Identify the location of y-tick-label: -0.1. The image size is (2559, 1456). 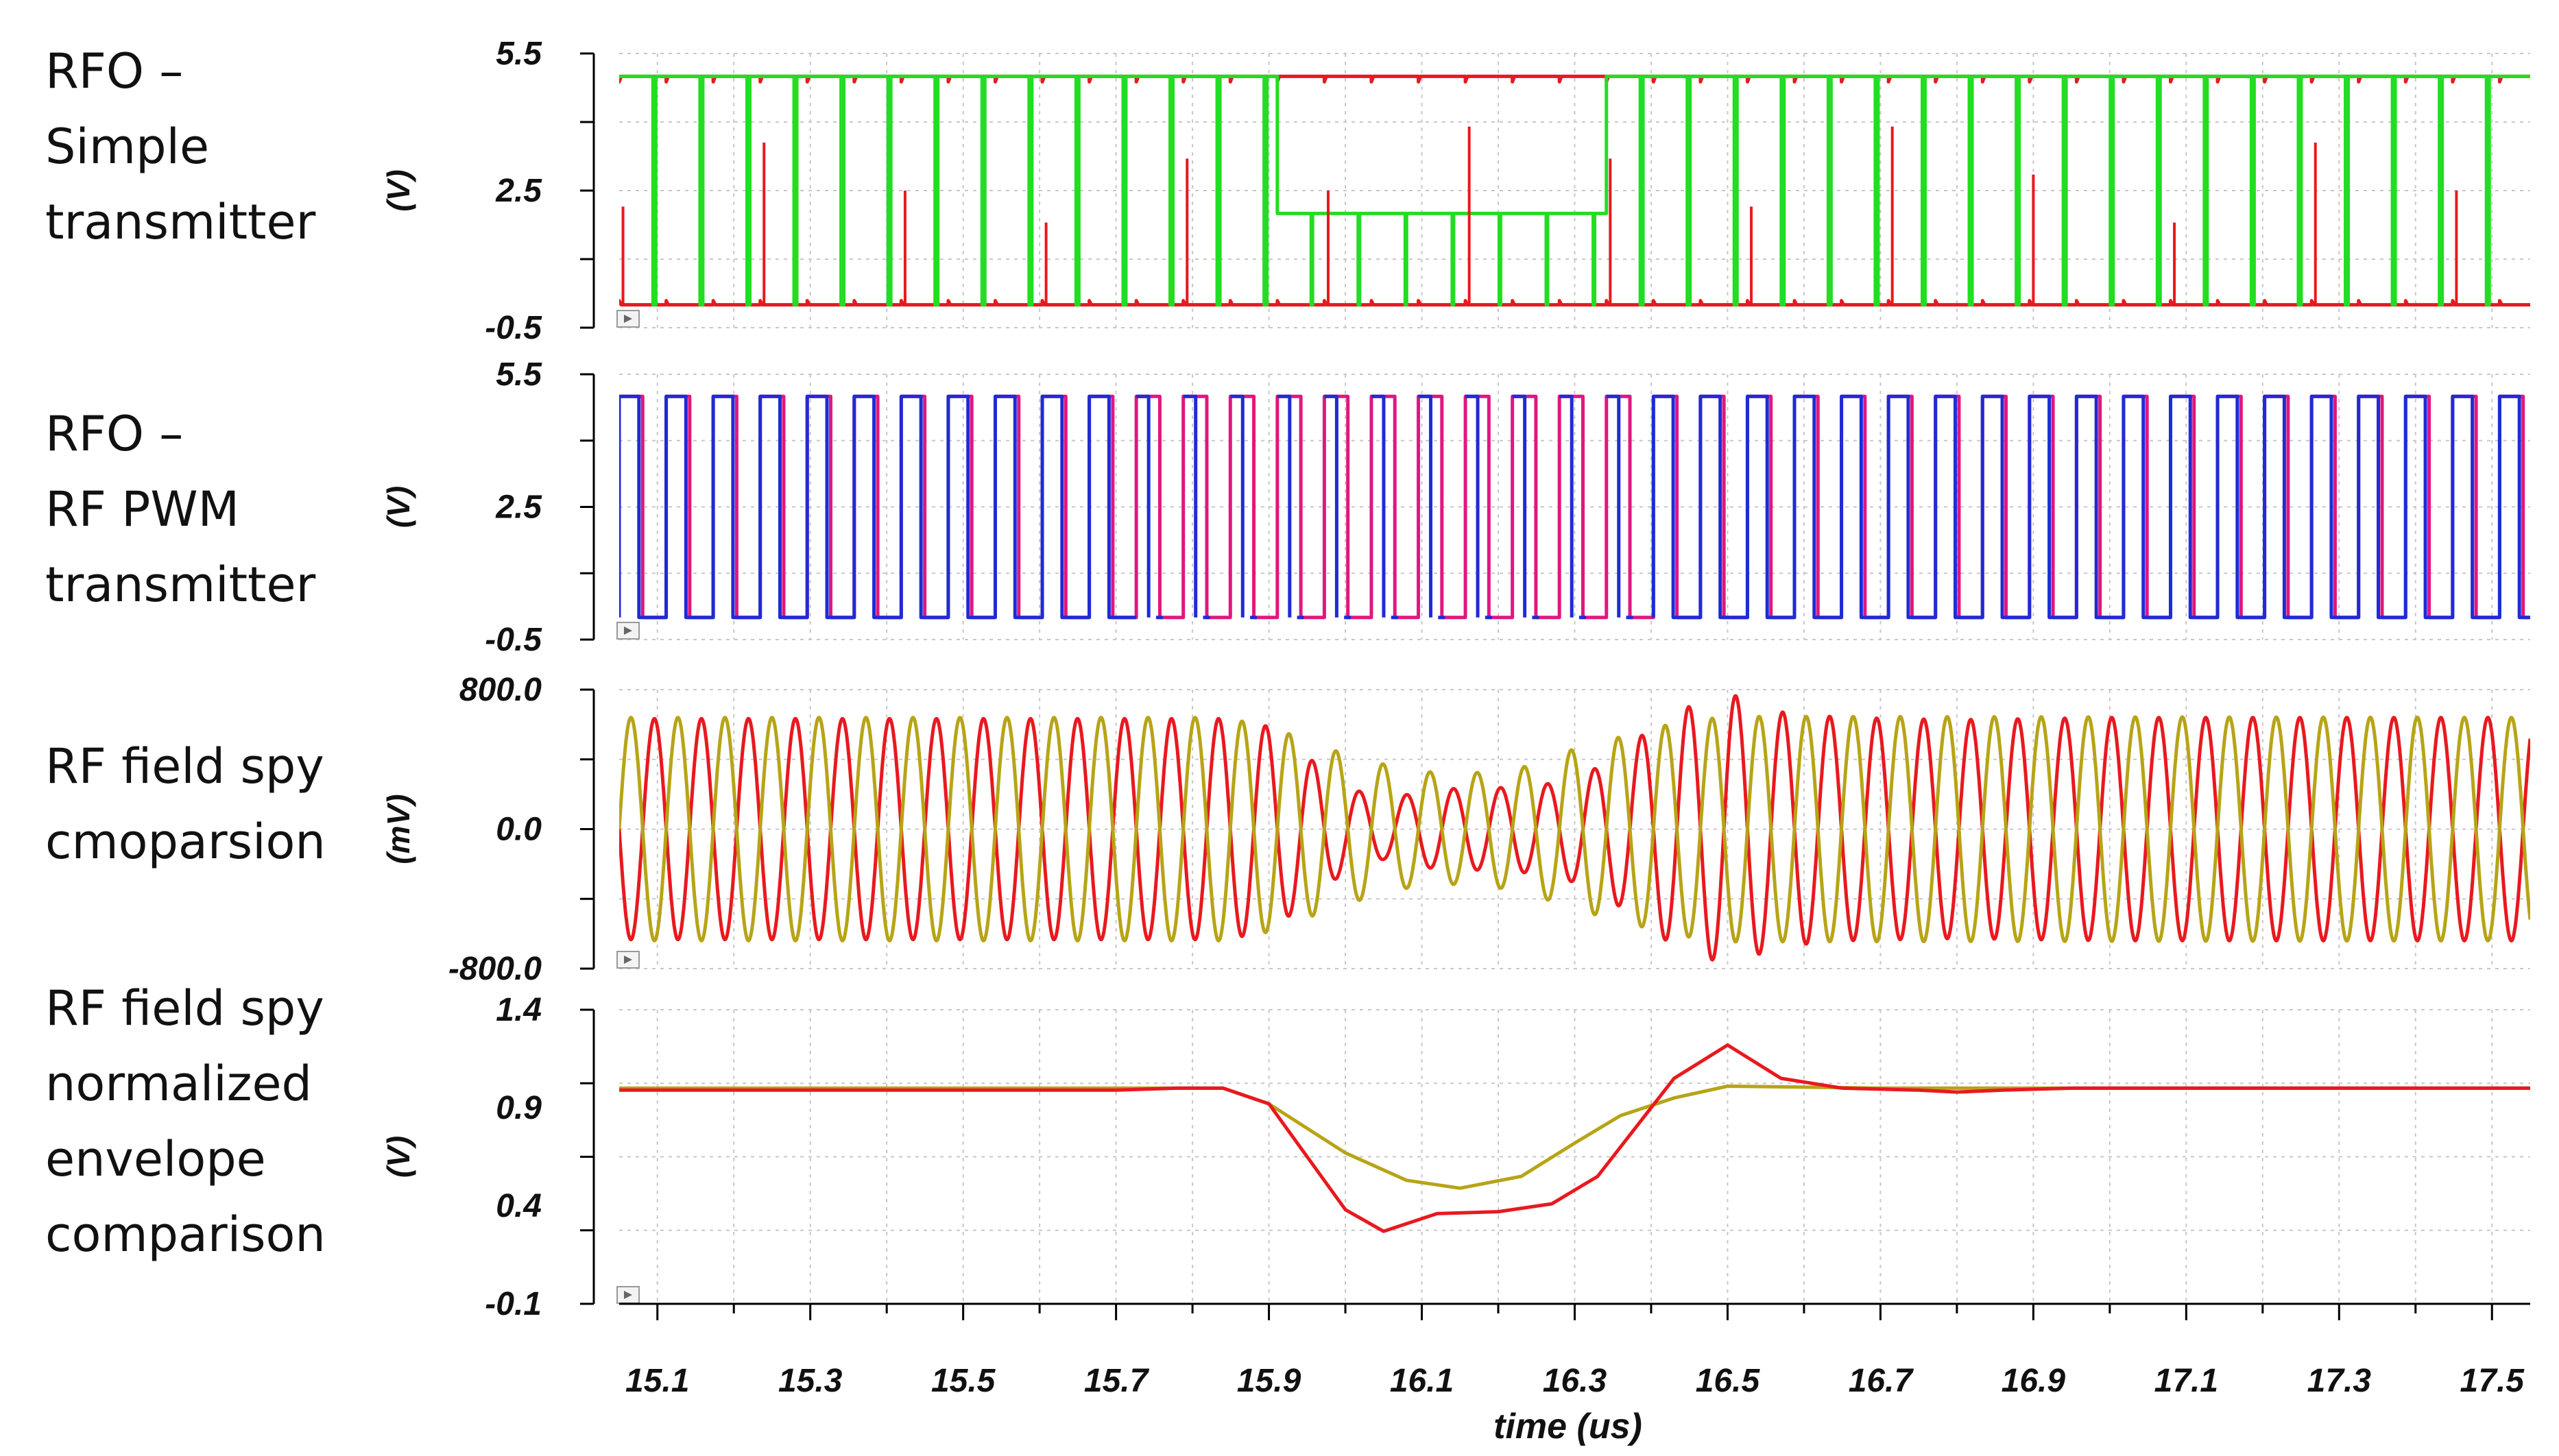
(513, 1304).